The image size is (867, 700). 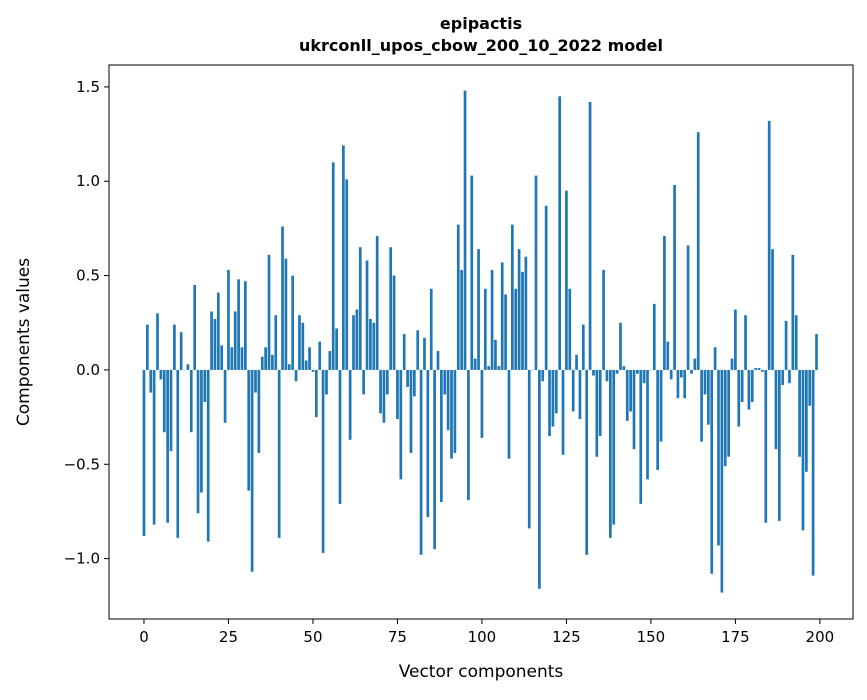 I want to click on x-tick-label: 125, so click(x=566, y=637).